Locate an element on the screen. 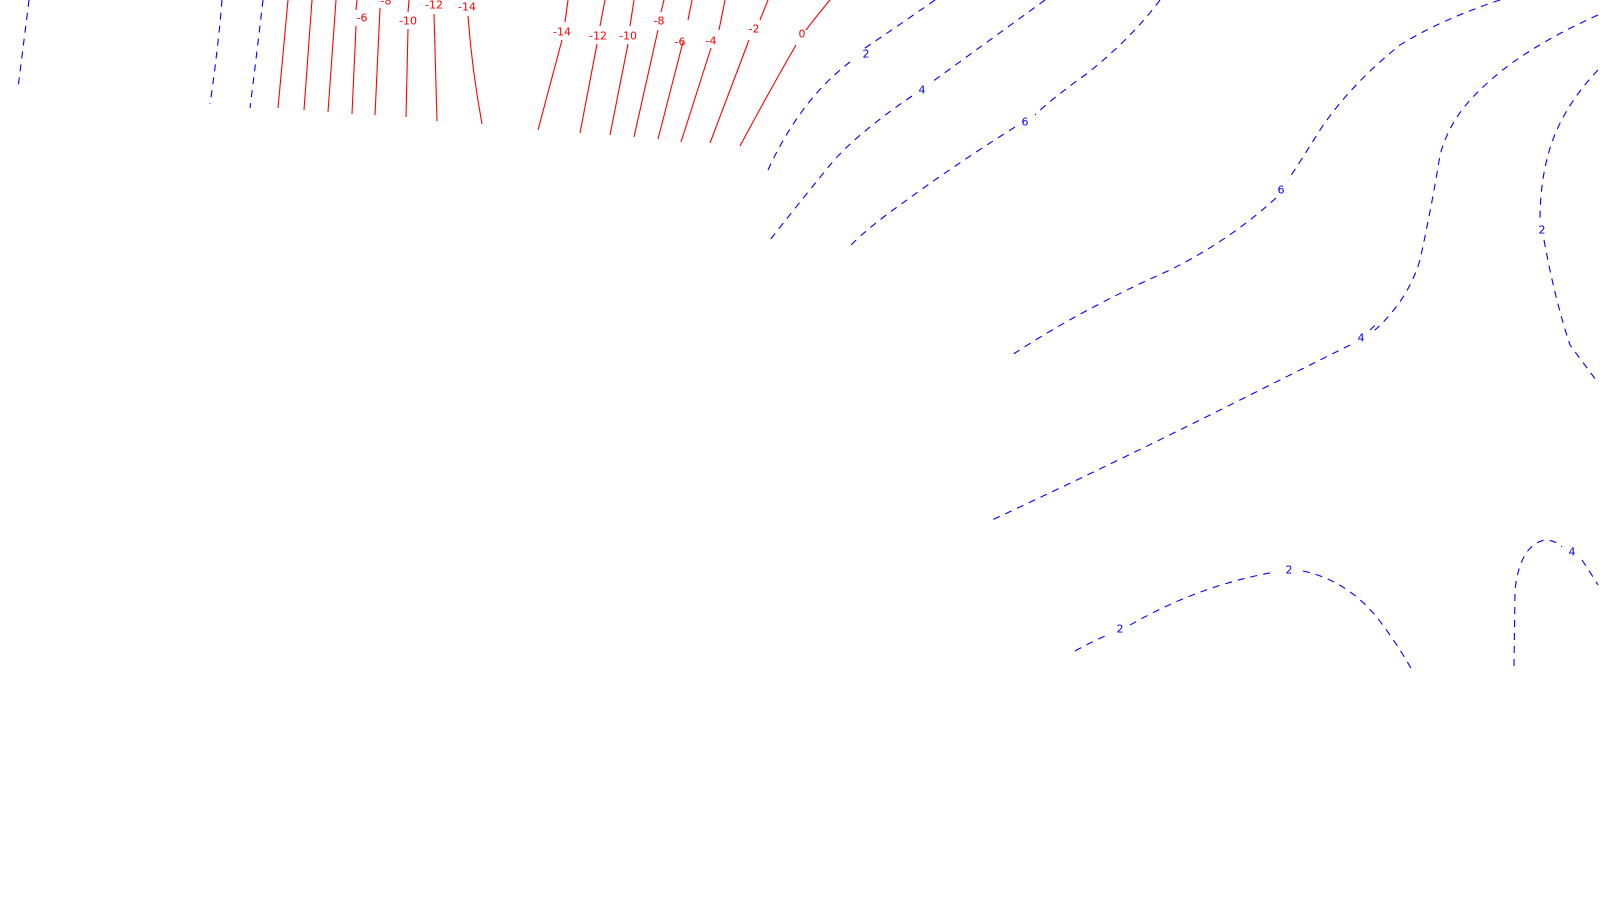  contour-label: -4 is located at coordinates (711, 41).